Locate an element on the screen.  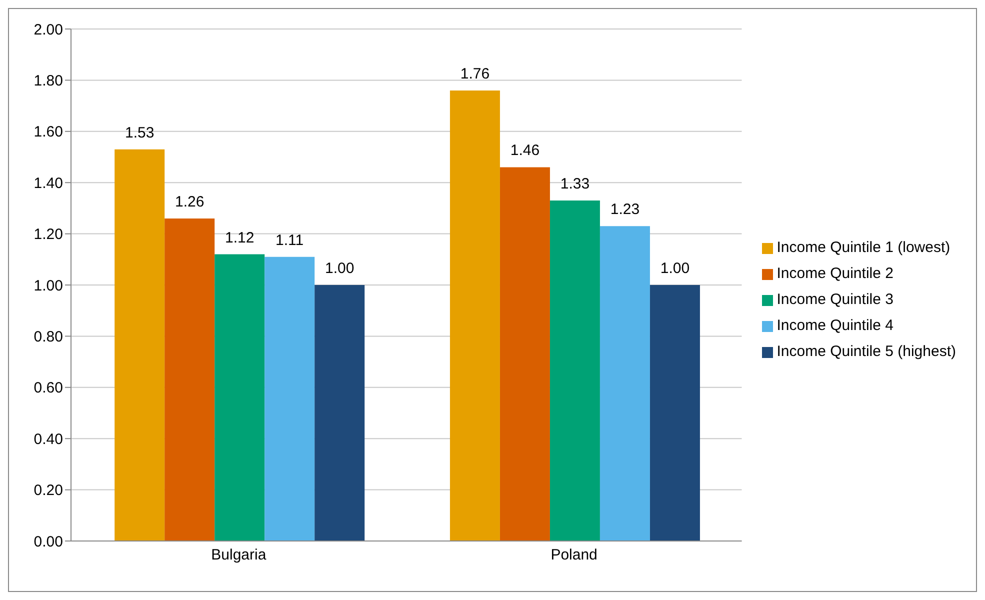
data-label: 1.23 is located at coordinates (625, 209).